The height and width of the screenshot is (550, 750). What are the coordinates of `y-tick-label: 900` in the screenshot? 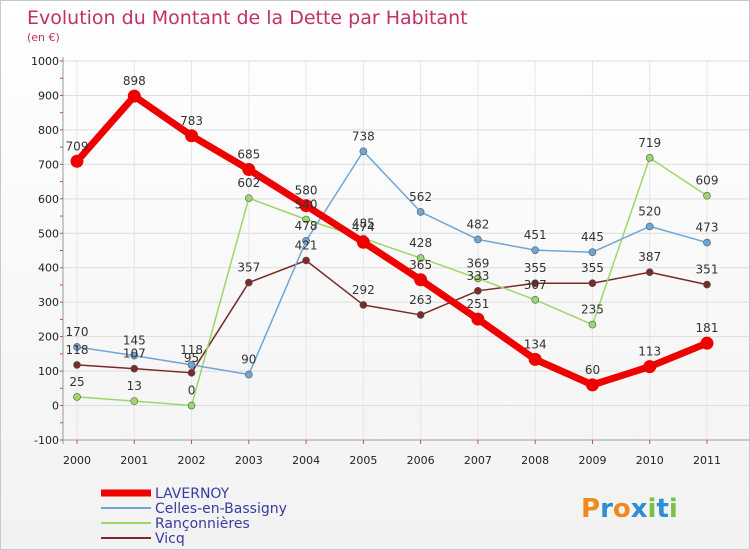 It's located at (48, 95).